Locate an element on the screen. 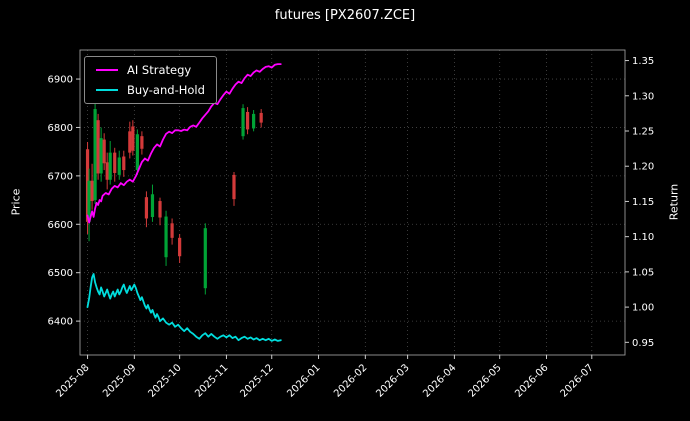  svg-text: 2026-01 is located at coordinates (303, 380).